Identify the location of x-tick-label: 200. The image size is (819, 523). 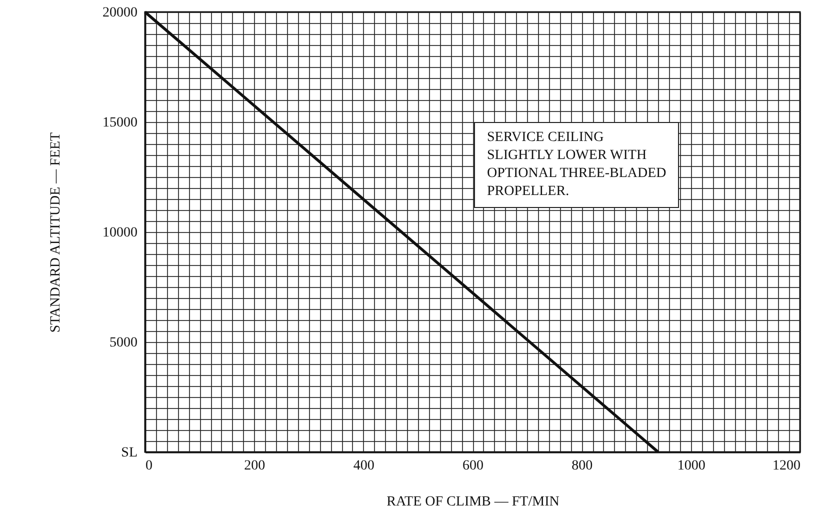
(255, 466).